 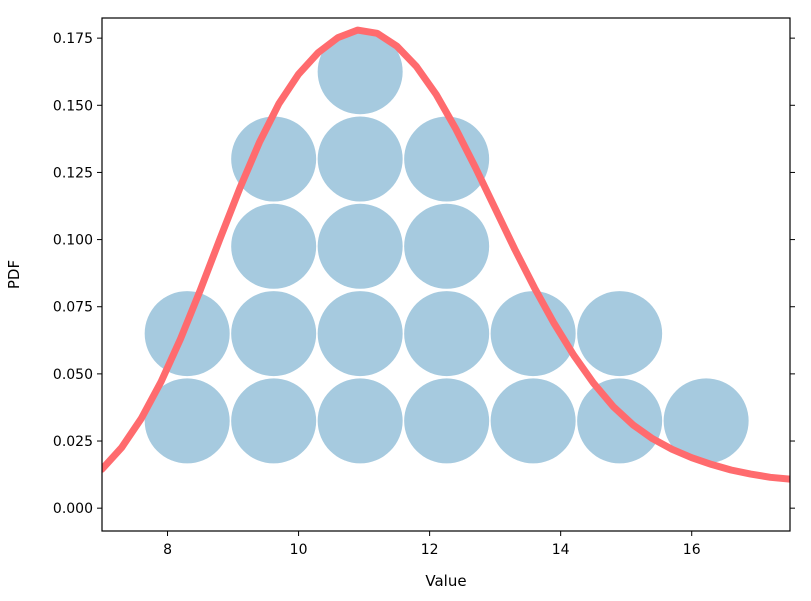 I want to click on y-tick-label: 0.075, so click(x=73, y=308).